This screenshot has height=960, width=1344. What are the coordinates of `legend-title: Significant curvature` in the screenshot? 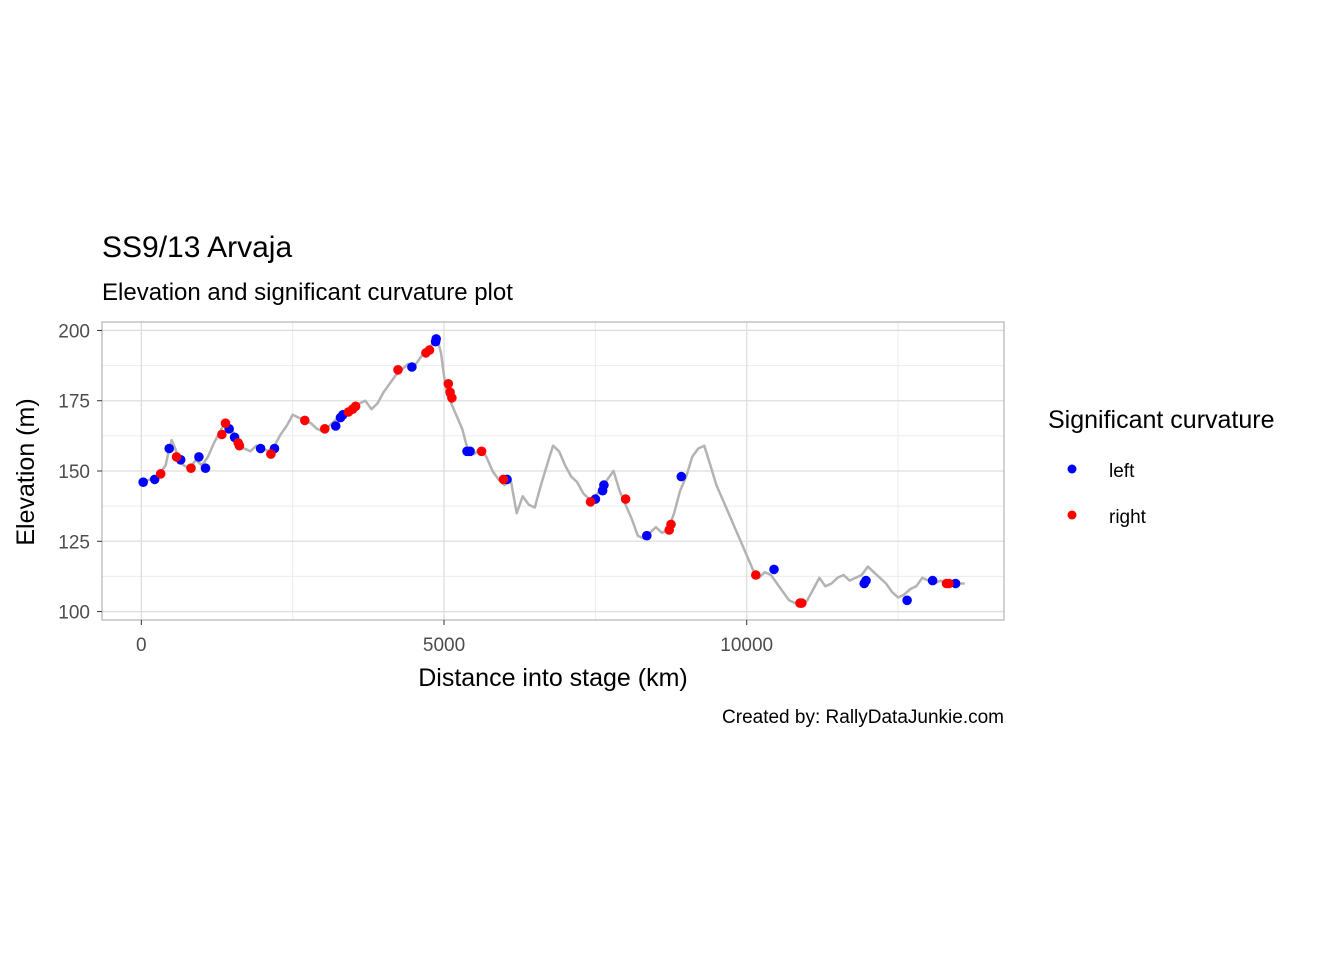 It's located at (1161, 420).